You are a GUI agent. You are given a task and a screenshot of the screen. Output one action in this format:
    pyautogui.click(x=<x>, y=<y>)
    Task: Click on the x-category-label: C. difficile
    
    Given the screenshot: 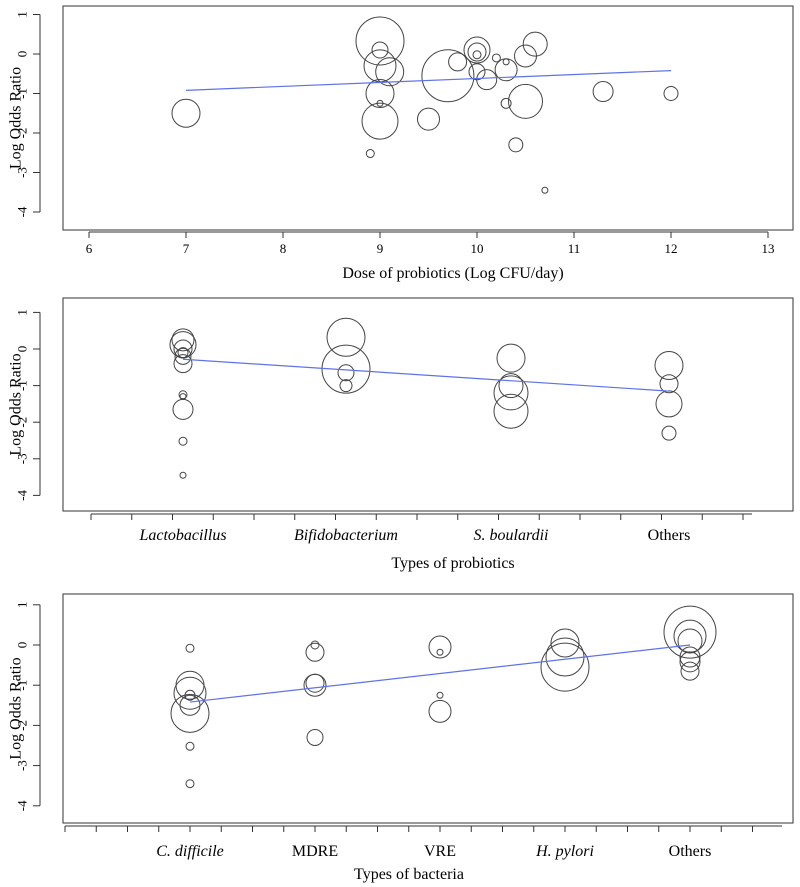 What is the action you would take?
    pyautogui.click(x=190, y=851)
    